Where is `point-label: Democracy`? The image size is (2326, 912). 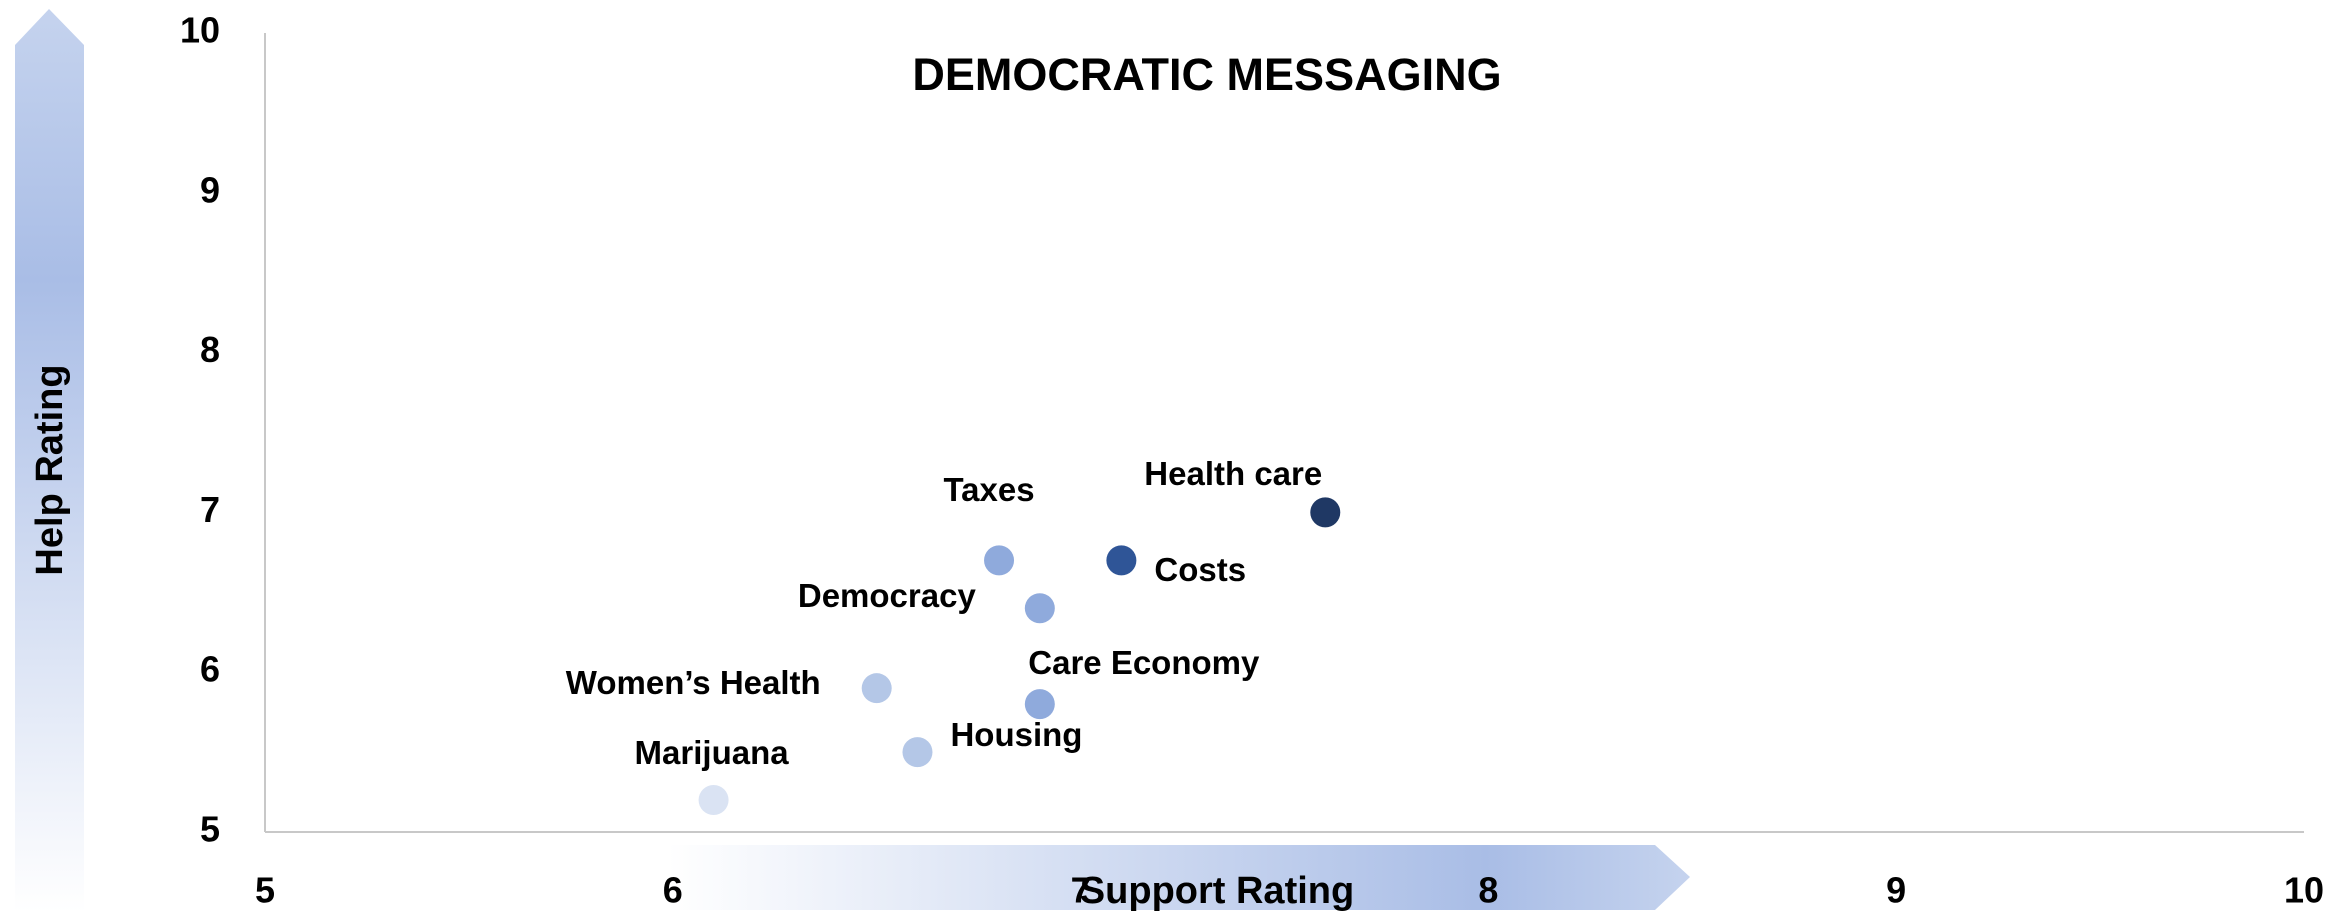 point-label: Democracy is located at coordinates (887, 595).